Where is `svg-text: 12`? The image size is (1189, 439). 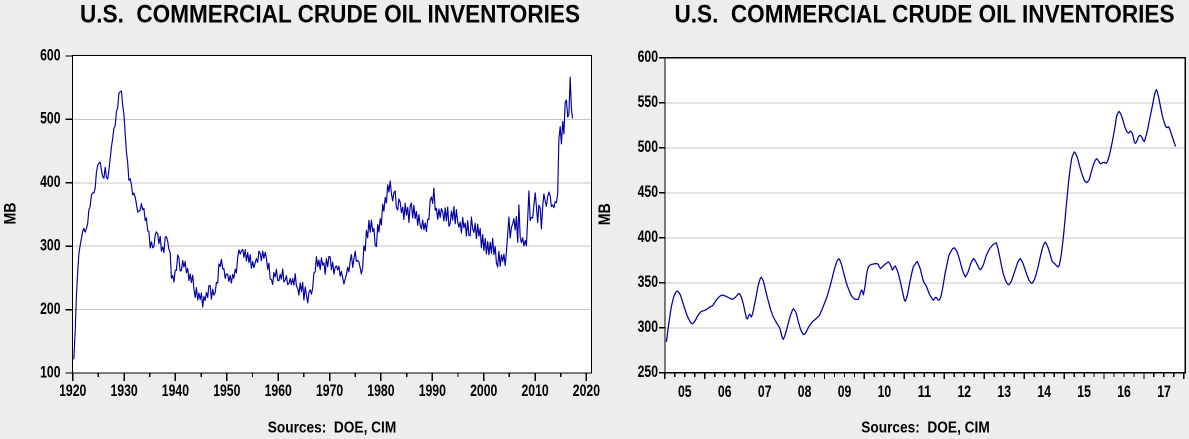 svg-text: 12 is located at coordinates (965, 391).